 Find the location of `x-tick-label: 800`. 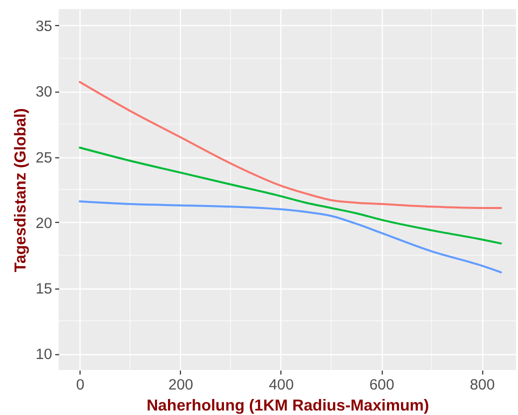

x-tick-label: 800 is located at coordinates (482, 385).